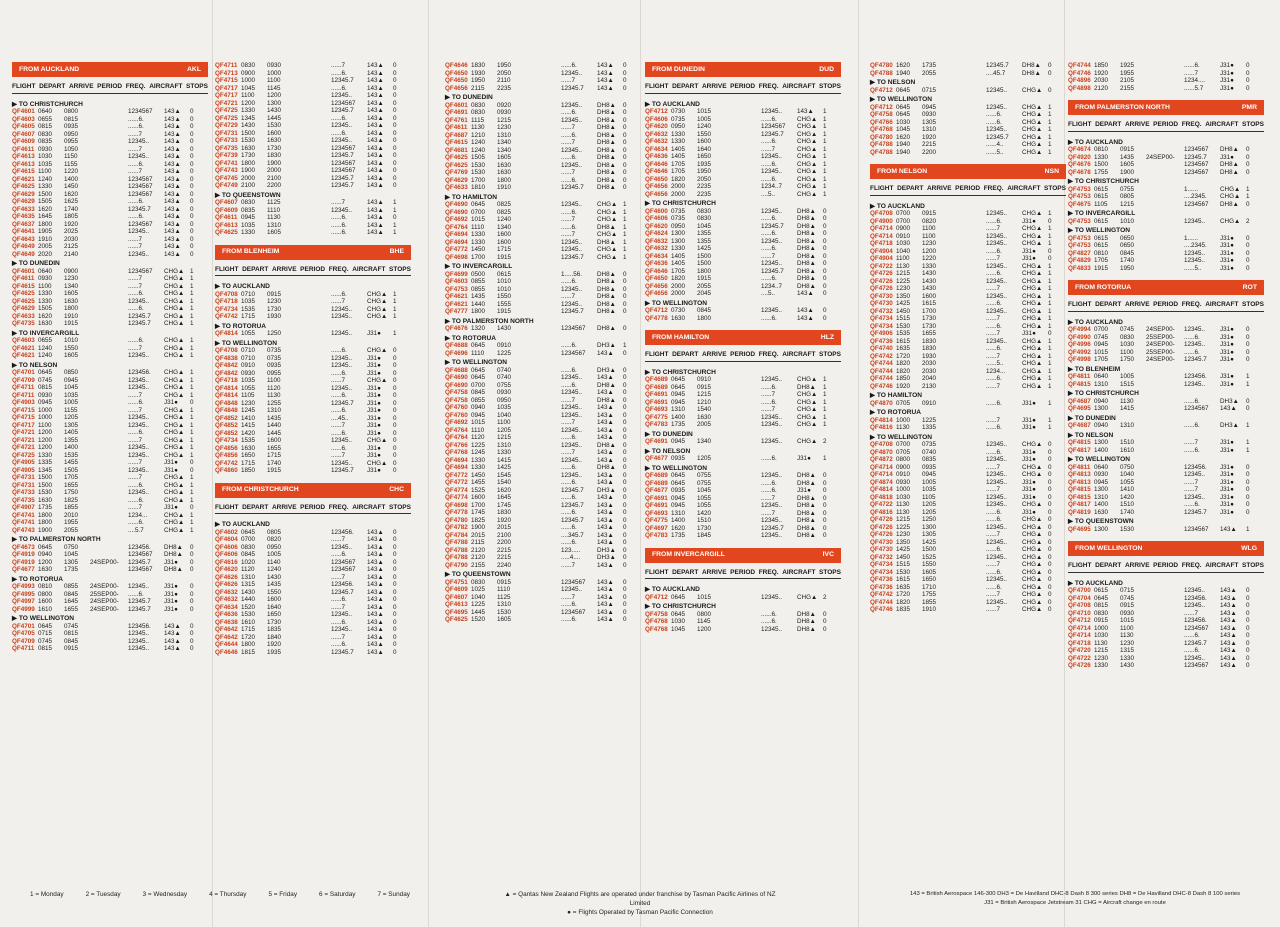 The image size is (1280, 927). What do you see at coordinates (656, 111) in the screenshot?
I see `flight-cell: QF4712` at bounding box center [656, 111].